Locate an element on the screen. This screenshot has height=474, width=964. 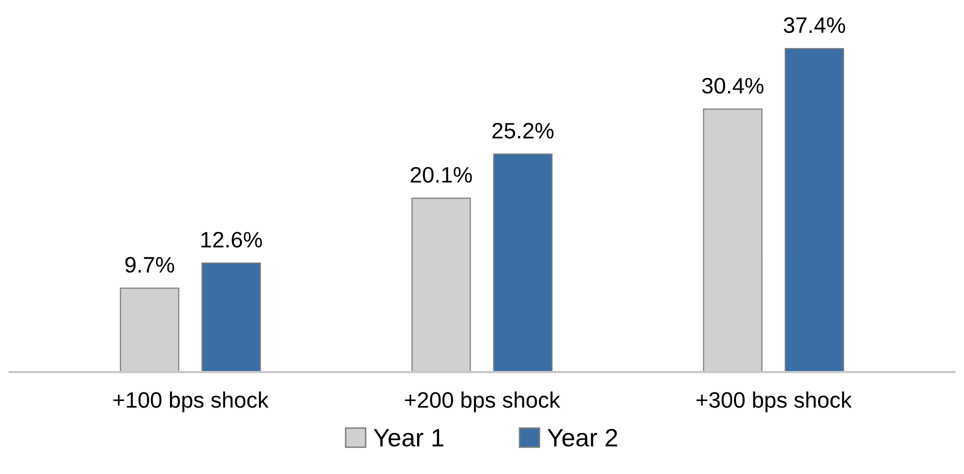
data-label: 9.7% is located at coordinates (149, 264).